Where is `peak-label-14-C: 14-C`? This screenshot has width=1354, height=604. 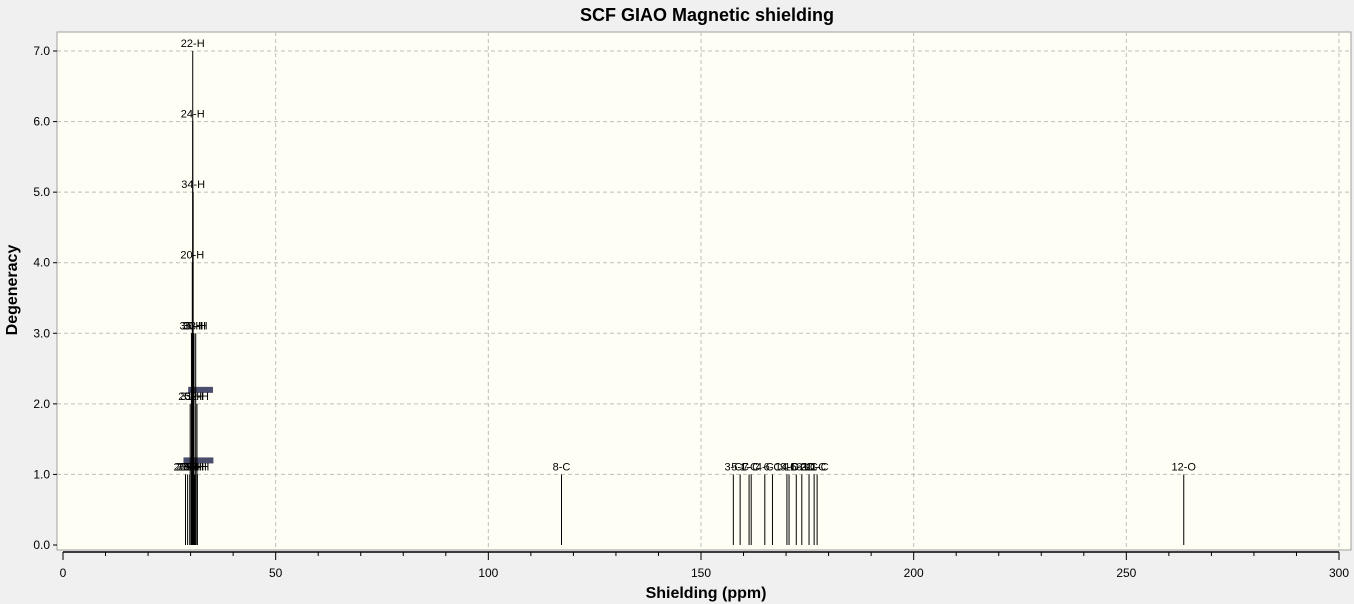
peak-label-14-C: 14-C is located at coordinates (787, 467).